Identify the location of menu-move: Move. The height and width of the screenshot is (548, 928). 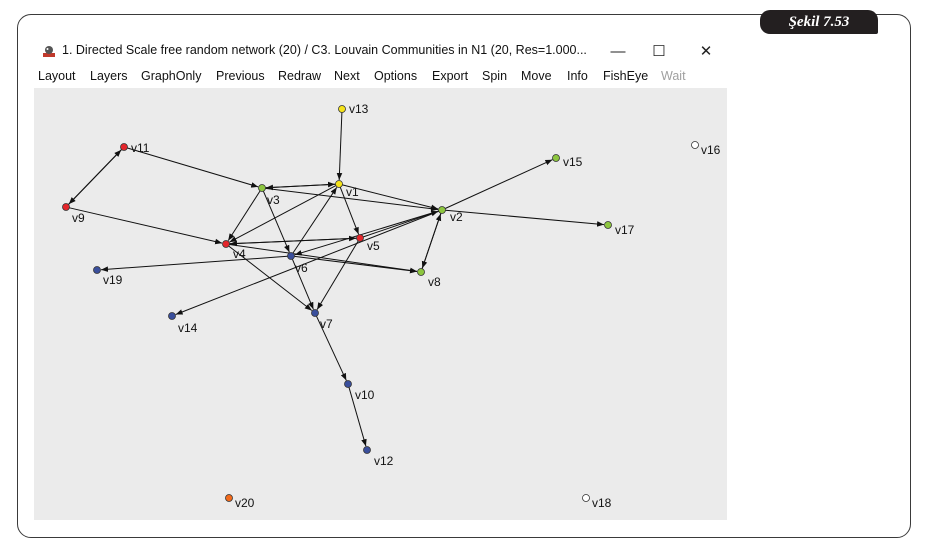
(536, 76).